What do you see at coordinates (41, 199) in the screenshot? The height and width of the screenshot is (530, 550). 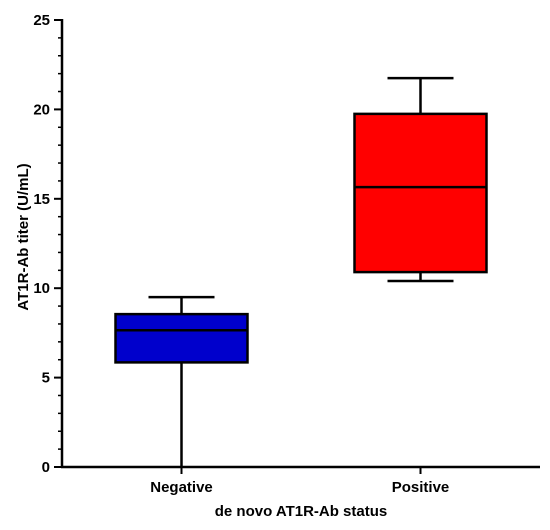 I see `y-tick-label: 15` at bounding box center [41, 199].